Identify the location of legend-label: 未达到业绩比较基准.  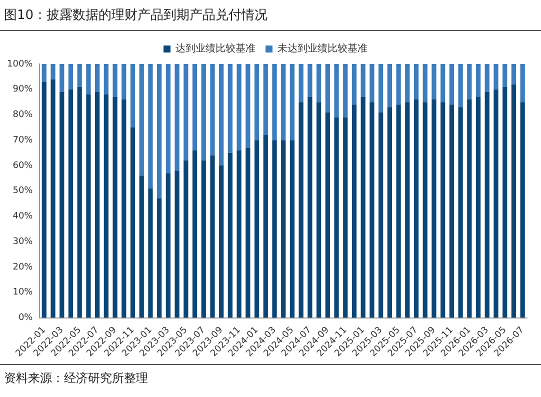
(323, 48).